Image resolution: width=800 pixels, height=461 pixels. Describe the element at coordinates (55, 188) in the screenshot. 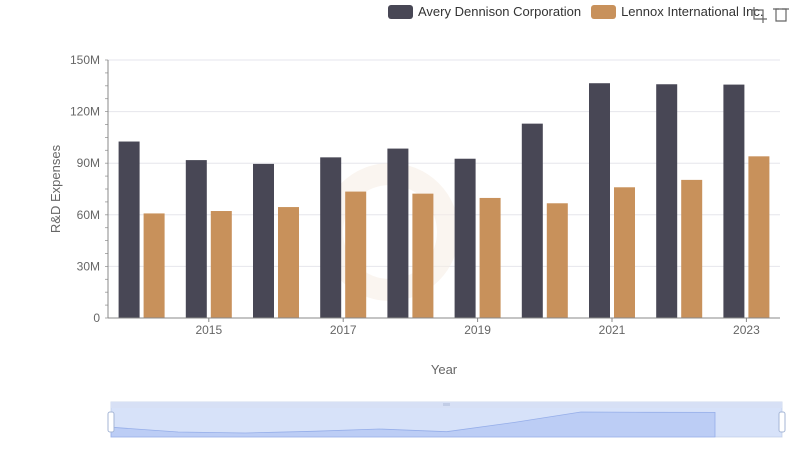

I see `y-axis-title: R&D Expenses` at that location.